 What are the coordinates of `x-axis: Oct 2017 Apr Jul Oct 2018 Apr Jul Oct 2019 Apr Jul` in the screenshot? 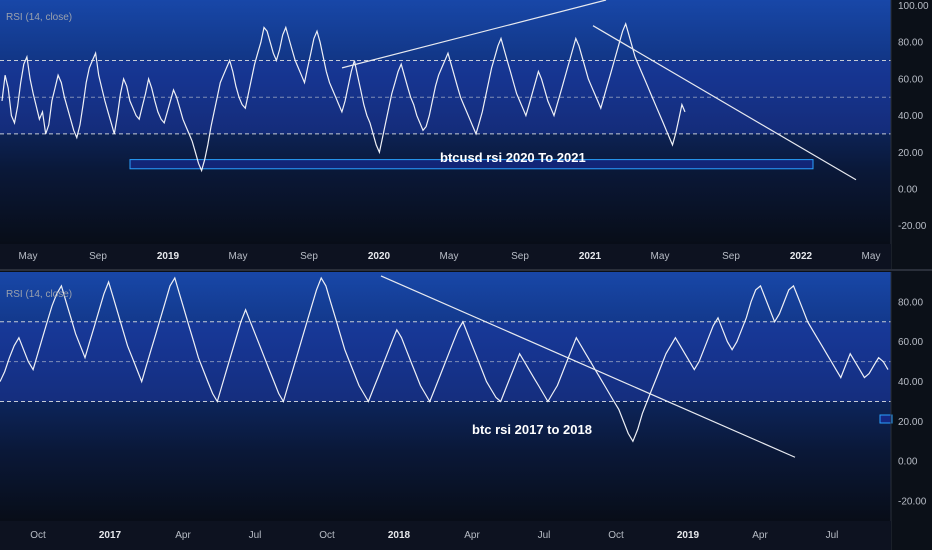 It's located at (434, 535).